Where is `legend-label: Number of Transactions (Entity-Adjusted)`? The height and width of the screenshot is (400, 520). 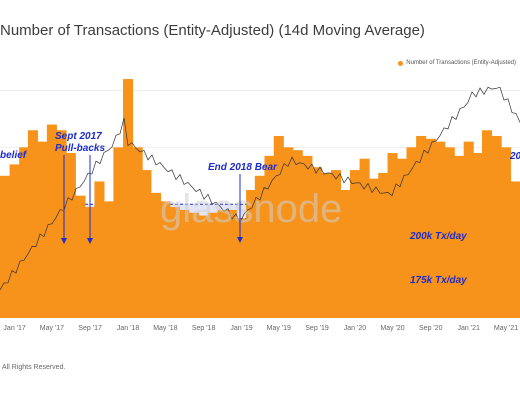 legend-label: Number of Transactions (Entity-Adjusted) is located at coordinates (461, 63).